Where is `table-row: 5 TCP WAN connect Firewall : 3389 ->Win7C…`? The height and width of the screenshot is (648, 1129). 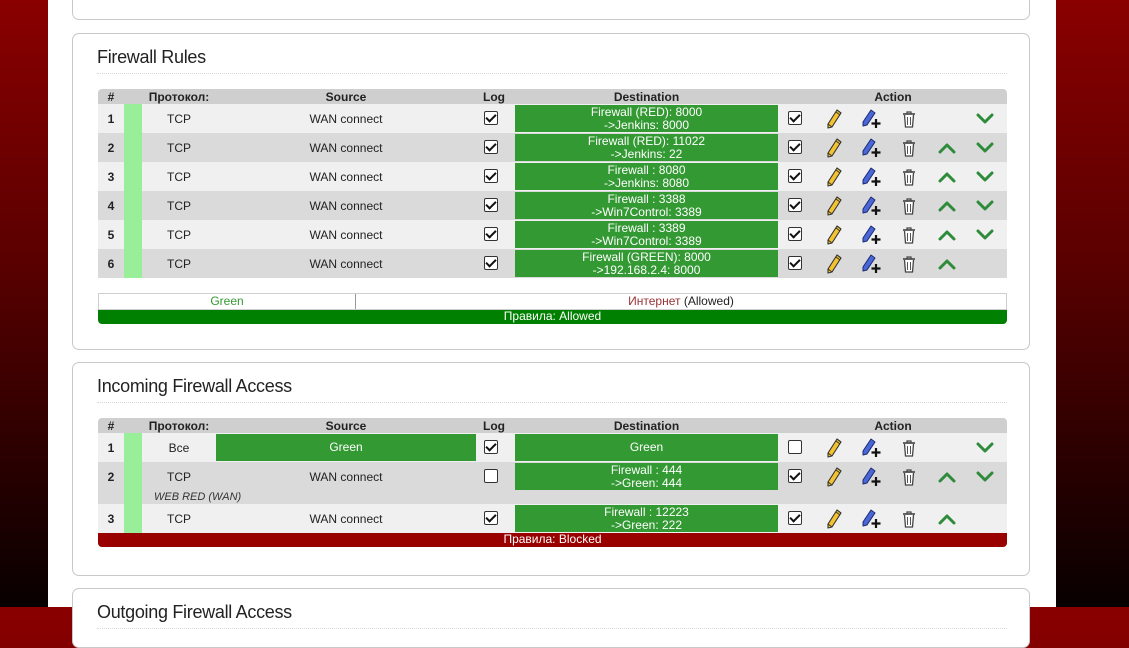 table-row: 5 TCP WAN connect Firewall : 3389 ->Win7C… is located at coordinates (552, 234).